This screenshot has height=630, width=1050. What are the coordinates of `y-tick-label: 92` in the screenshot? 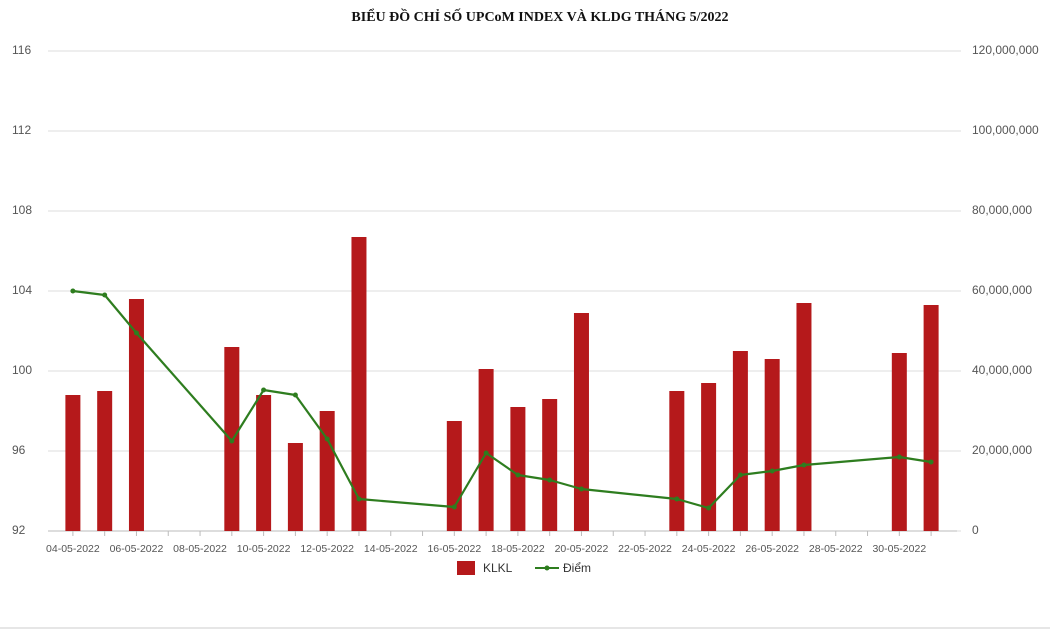 It's located at (19, 530).